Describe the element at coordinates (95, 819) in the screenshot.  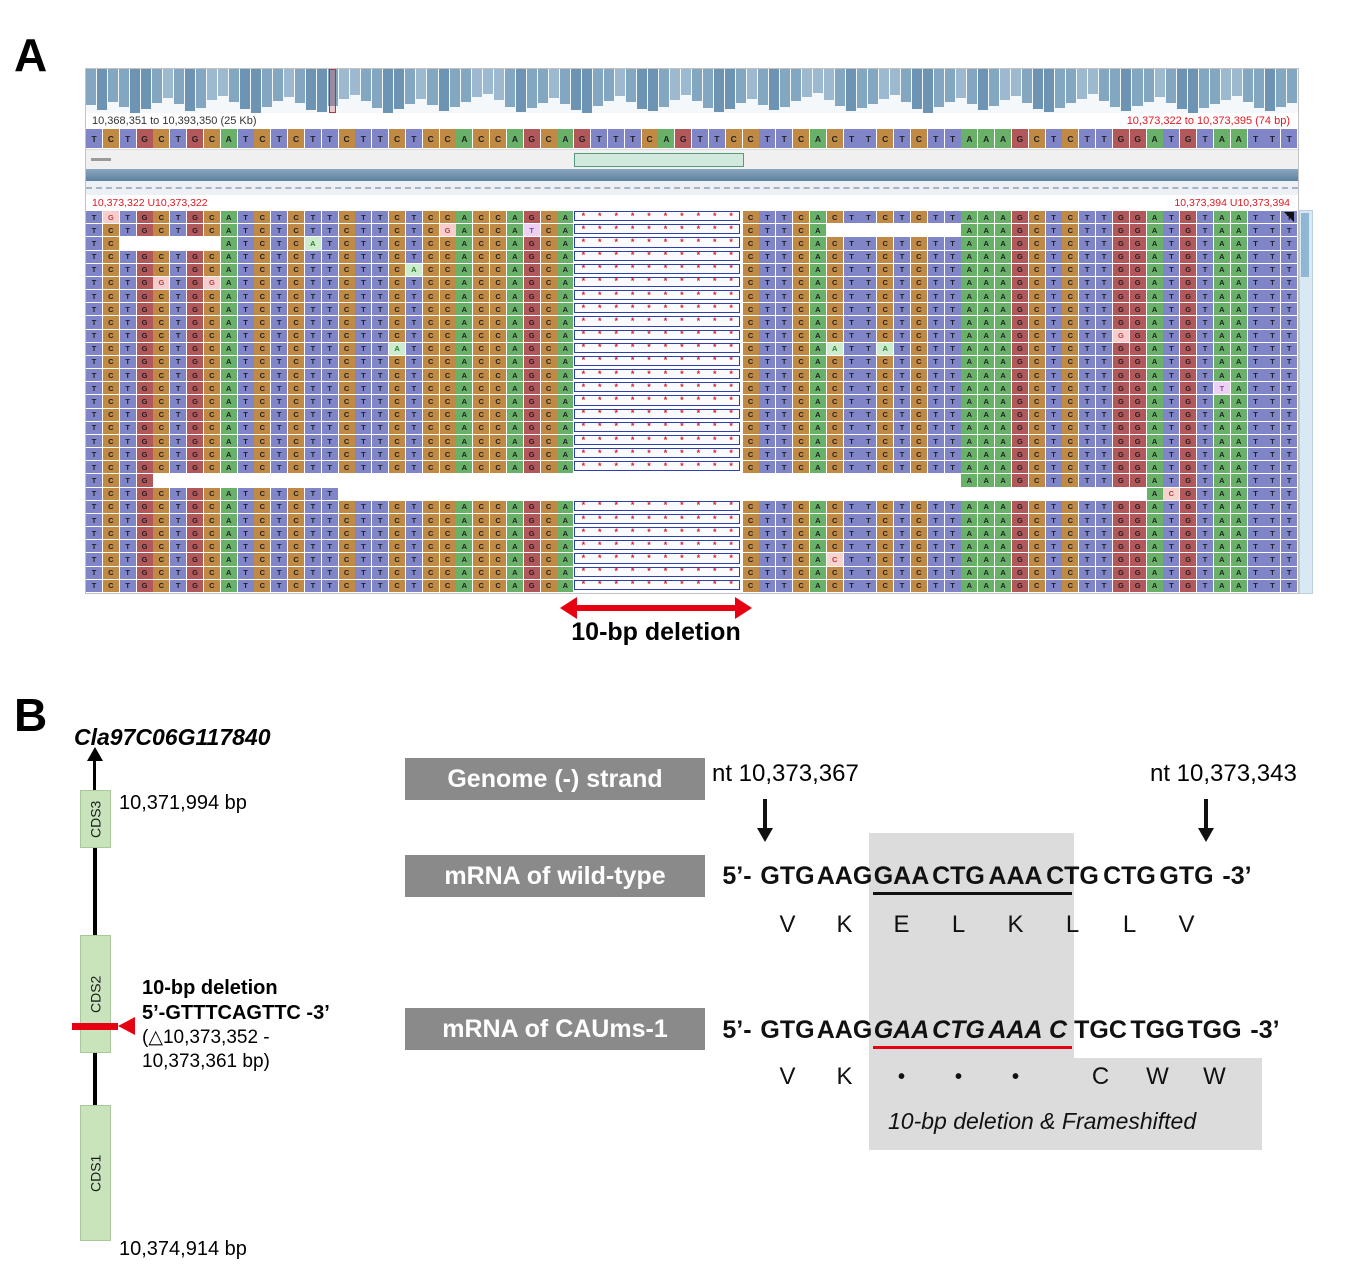
I see `cds3-box: CDS3` at that location.